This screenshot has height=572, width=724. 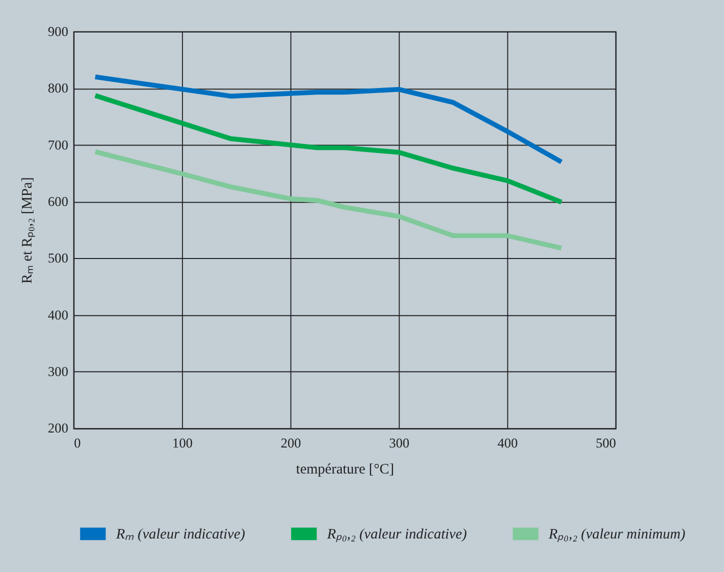 I want to click on y-tick-label: 900, so click(x=58, y=31).